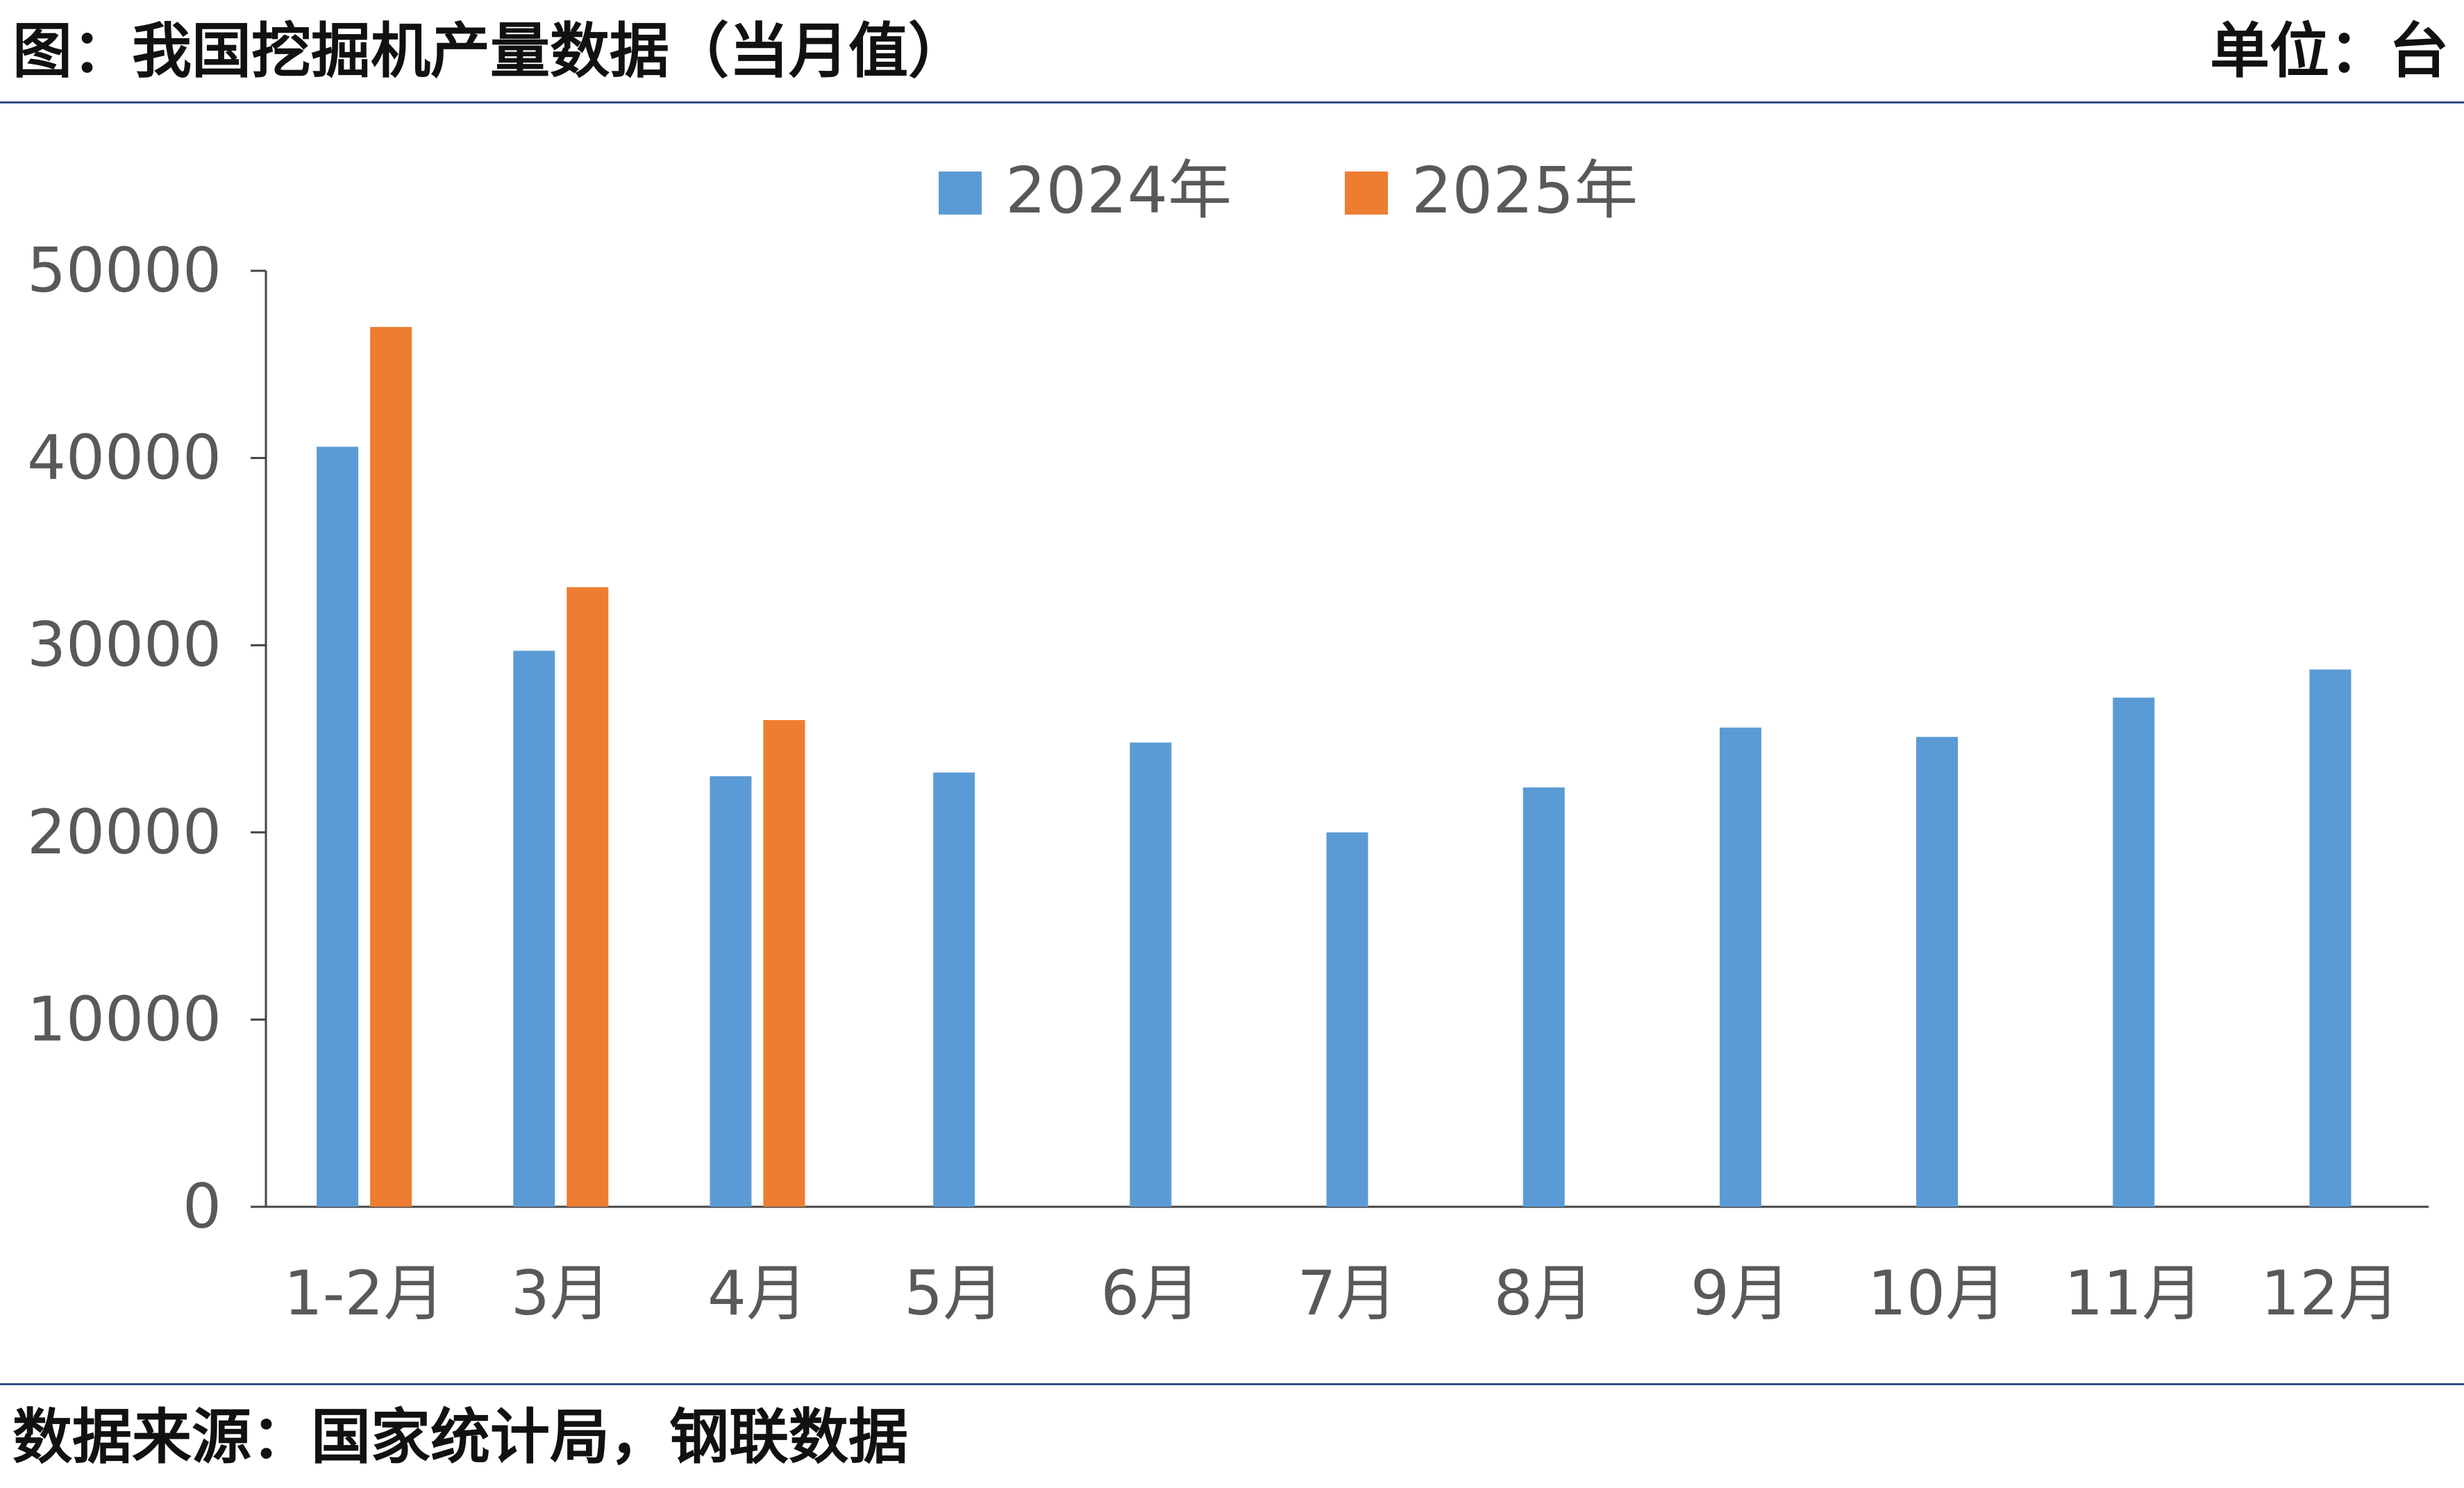  I want to click on y-tick-label: 50000, so click(124, 270).